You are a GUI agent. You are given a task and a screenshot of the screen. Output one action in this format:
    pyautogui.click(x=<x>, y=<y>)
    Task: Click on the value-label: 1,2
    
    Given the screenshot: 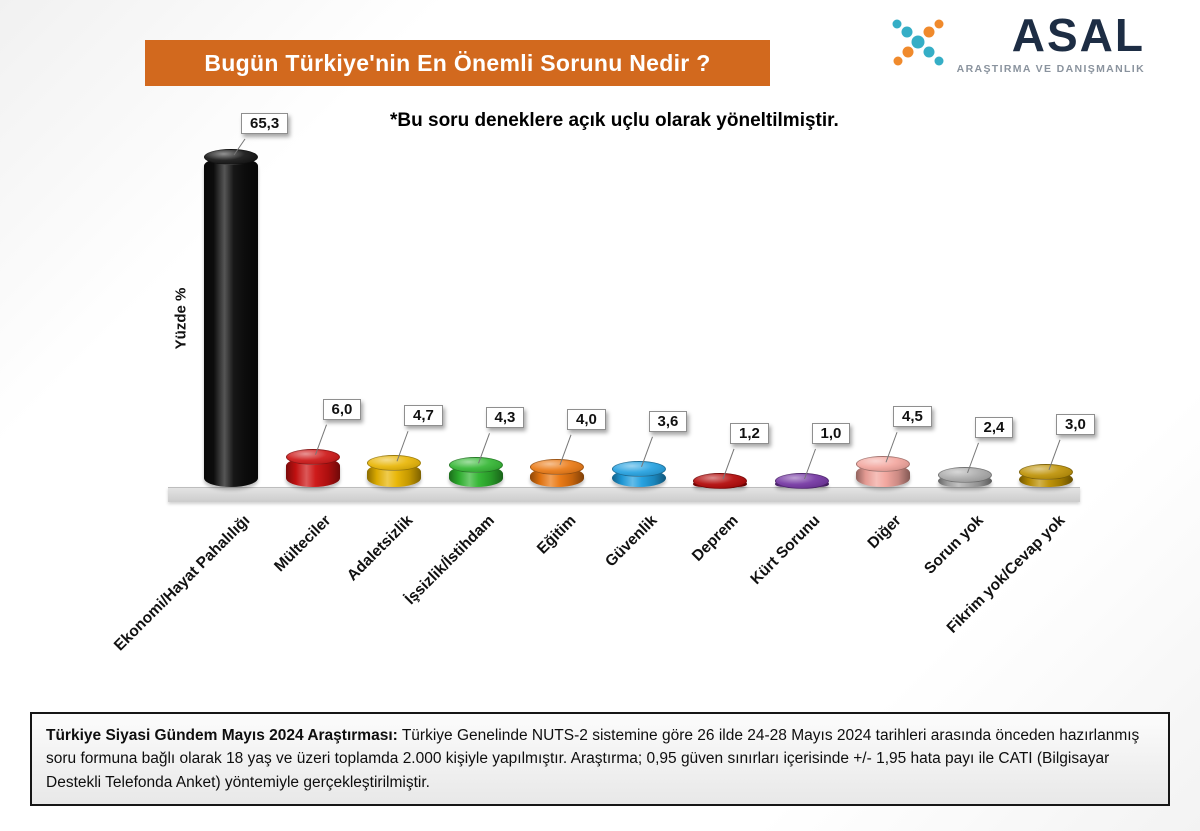 What is the action you would take?
    pyautogui.click(x=749, y=433)
    